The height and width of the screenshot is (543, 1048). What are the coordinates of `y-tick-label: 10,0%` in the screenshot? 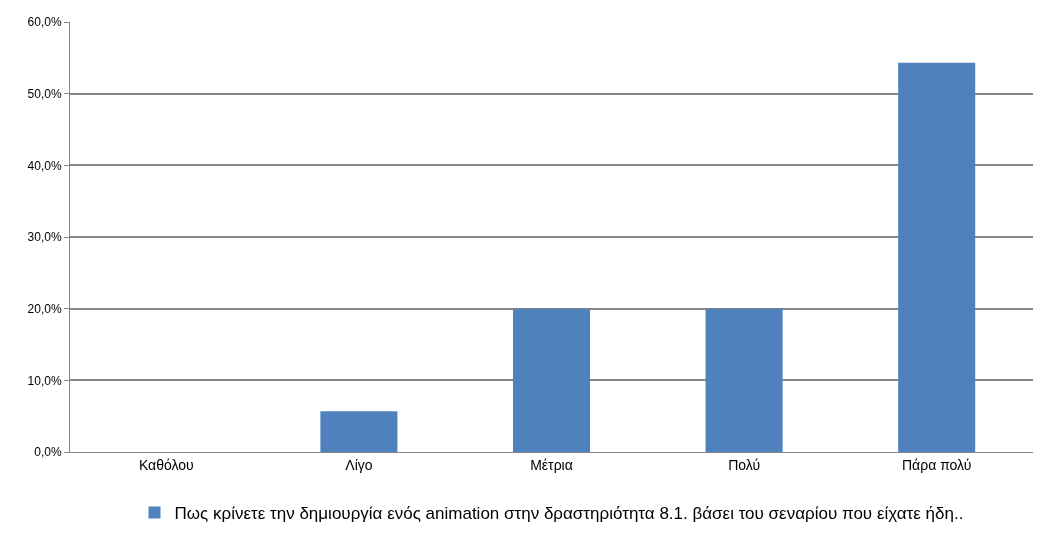 It's located at (44, 380).